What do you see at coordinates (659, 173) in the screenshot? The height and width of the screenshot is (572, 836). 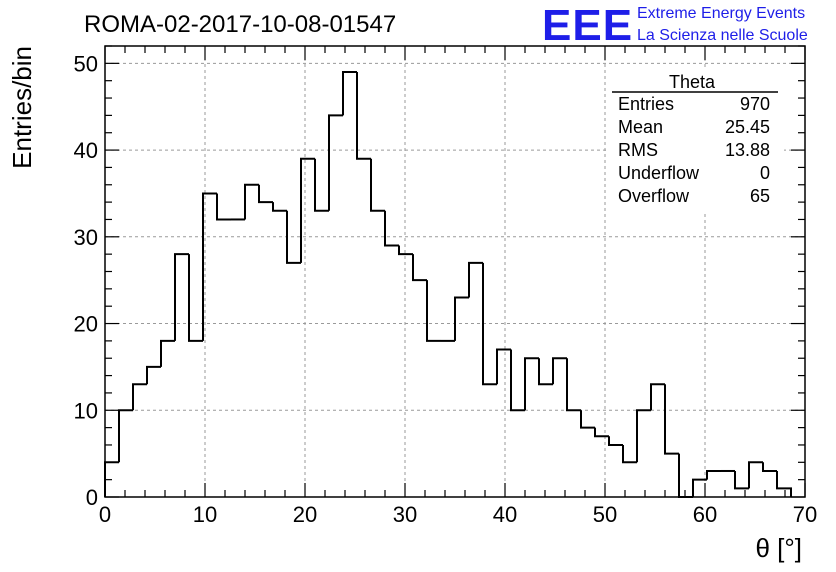 I see `stats-label-underflow: Underflow` at bounding box center [659, 173].